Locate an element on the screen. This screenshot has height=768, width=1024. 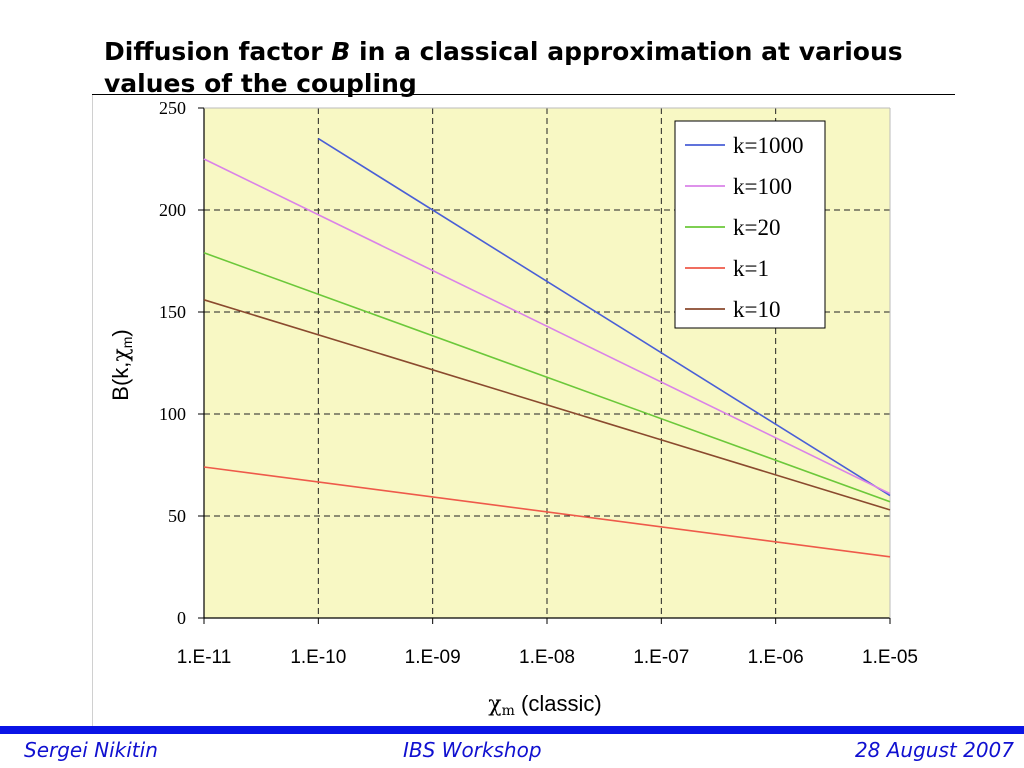
legend: k=1000 k=100 k=20 k=1 k=10 is located at coordinates (750, 224).